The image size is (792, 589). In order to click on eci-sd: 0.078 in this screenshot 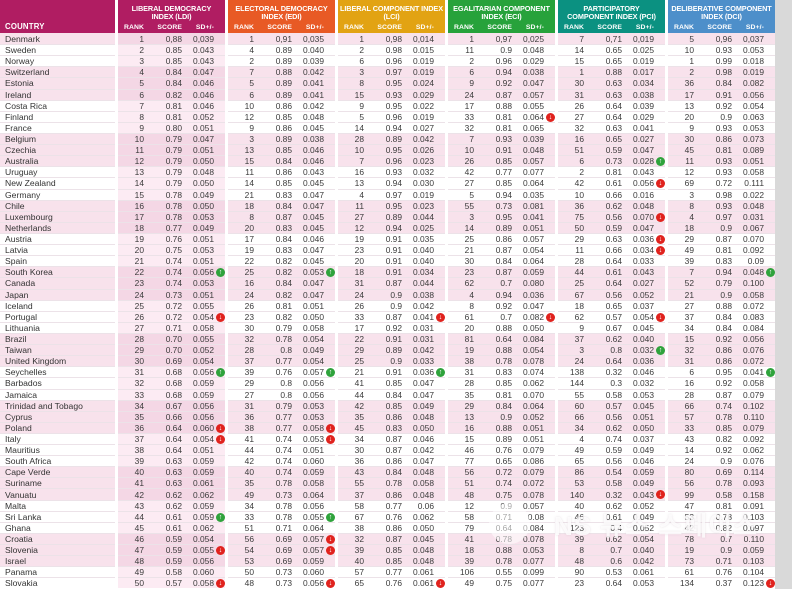, I will do `click(533, 538)`.